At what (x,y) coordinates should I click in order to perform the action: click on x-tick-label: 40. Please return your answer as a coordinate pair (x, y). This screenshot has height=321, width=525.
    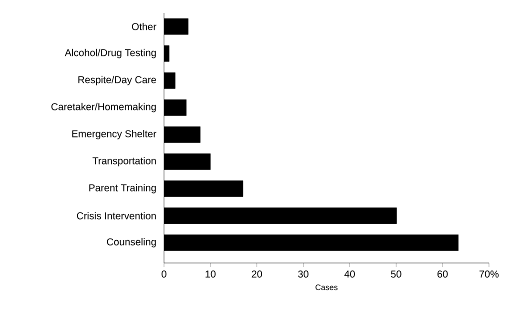
    Looking at the image, I should click on (349, 274).